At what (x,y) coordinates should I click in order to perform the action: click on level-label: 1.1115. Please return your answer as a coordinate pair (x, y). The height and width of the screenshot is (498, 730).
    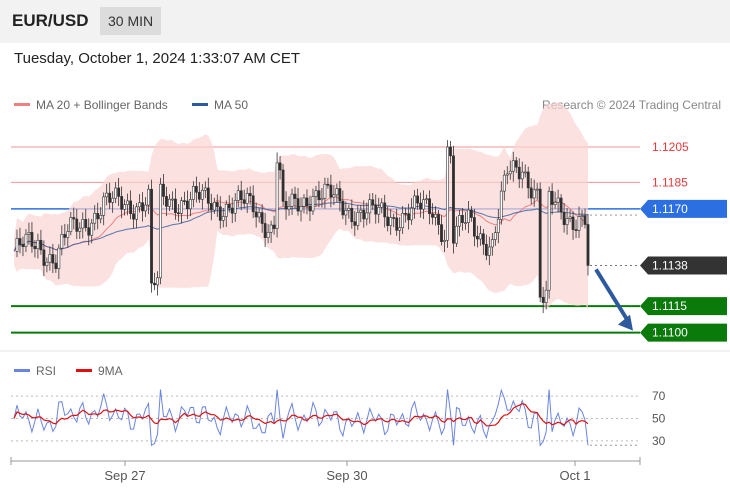
    Looking at the image, I should click on (669, 306).